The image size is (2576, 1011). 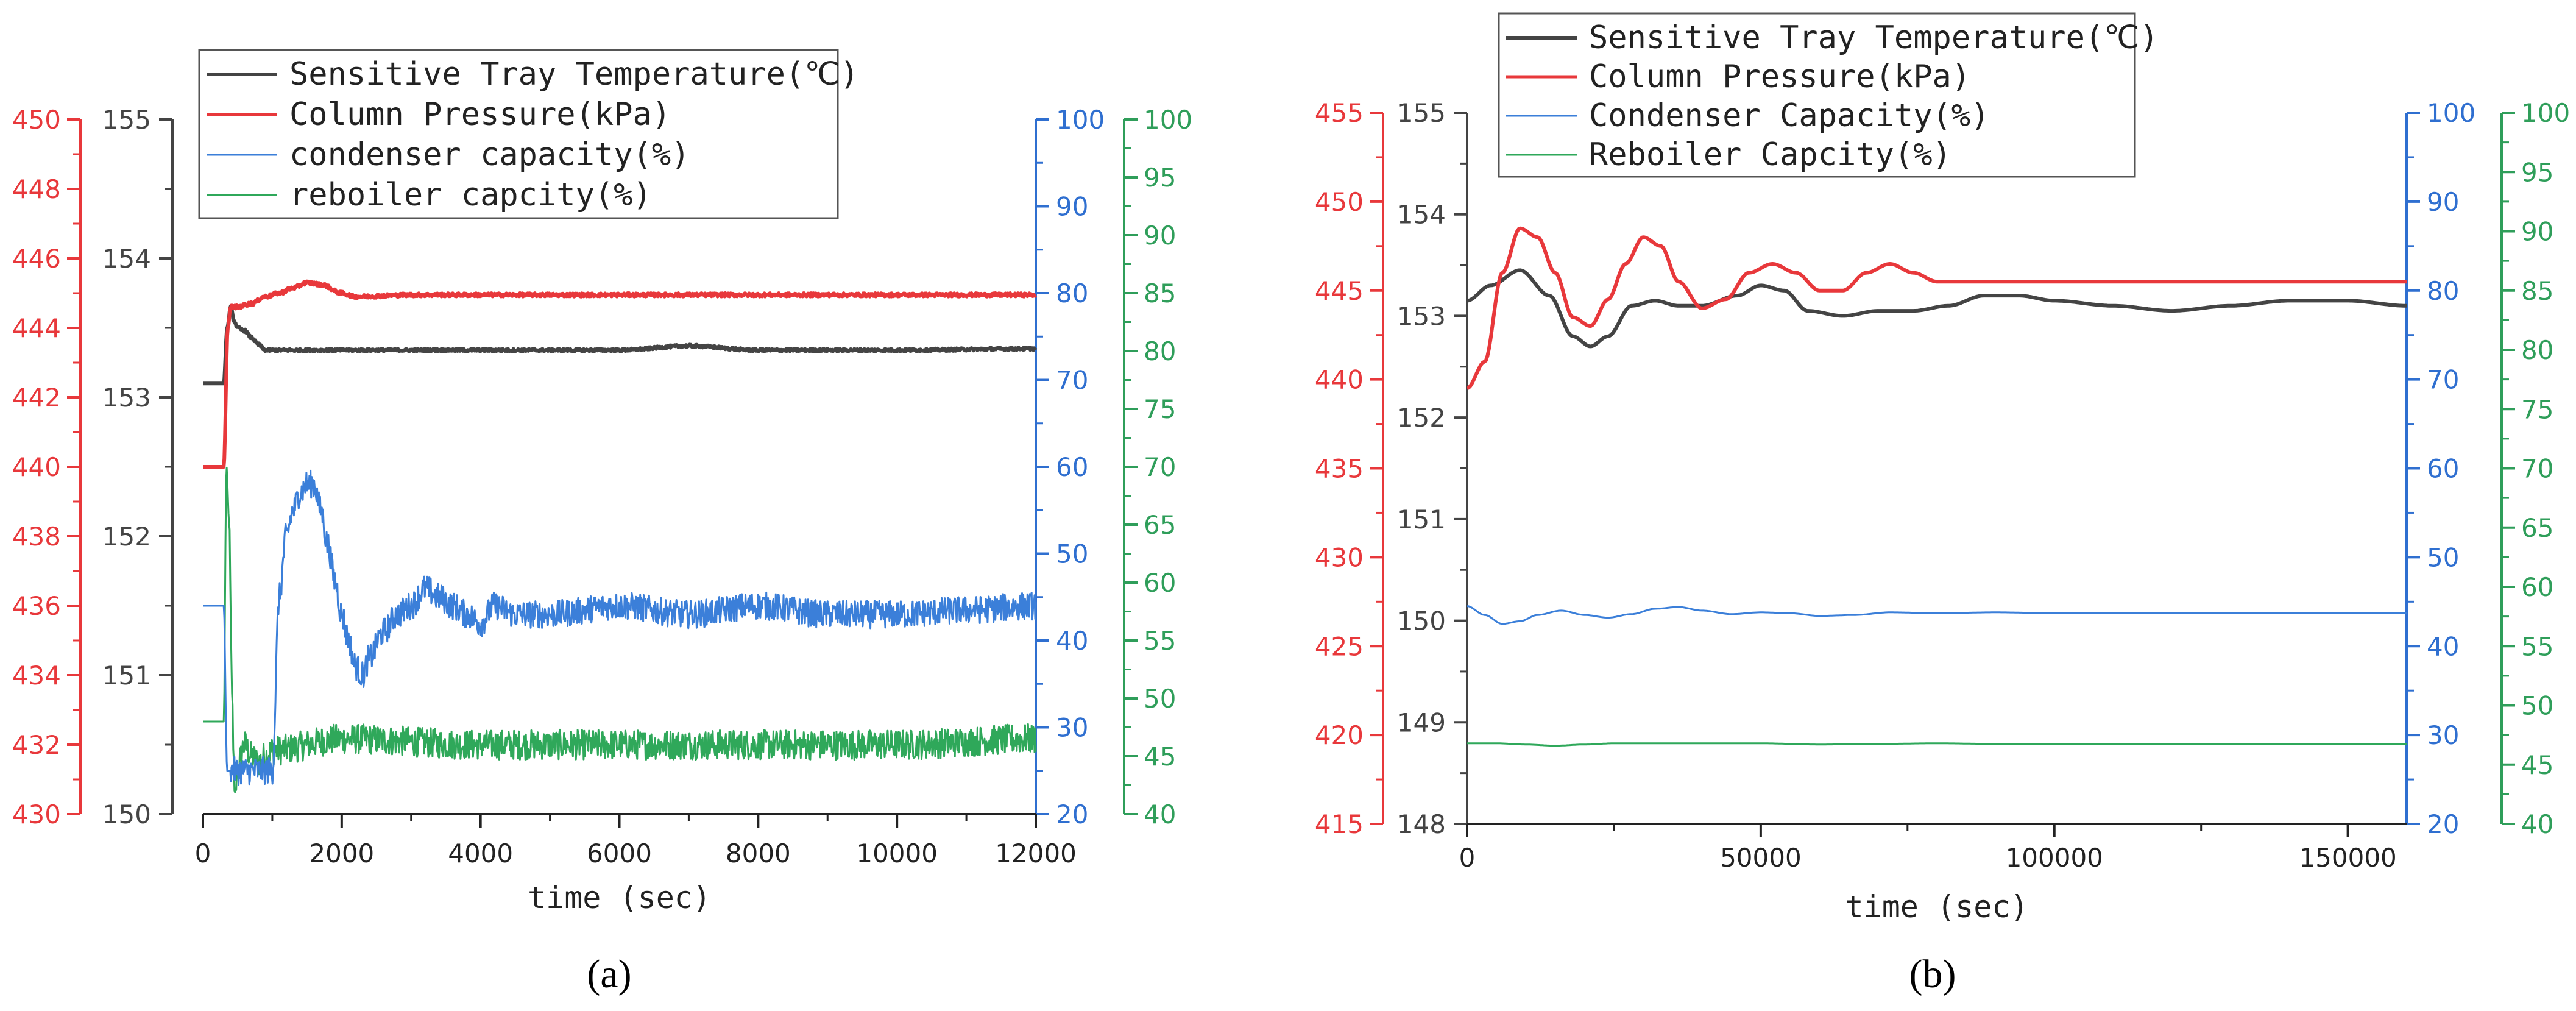 What do you see at coordinates (36, 259) in the screenshot?
I see `pressure-tick-label: 446` at bounding box center [36, 259].